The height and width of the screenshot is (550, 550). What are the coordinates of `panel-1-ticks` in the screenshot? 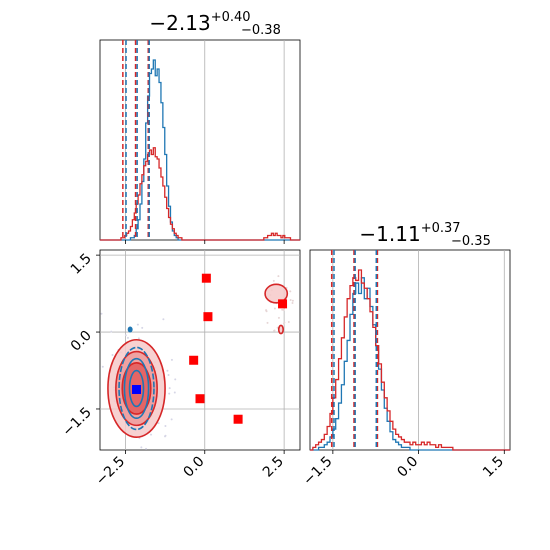 It's located at (204, 242).